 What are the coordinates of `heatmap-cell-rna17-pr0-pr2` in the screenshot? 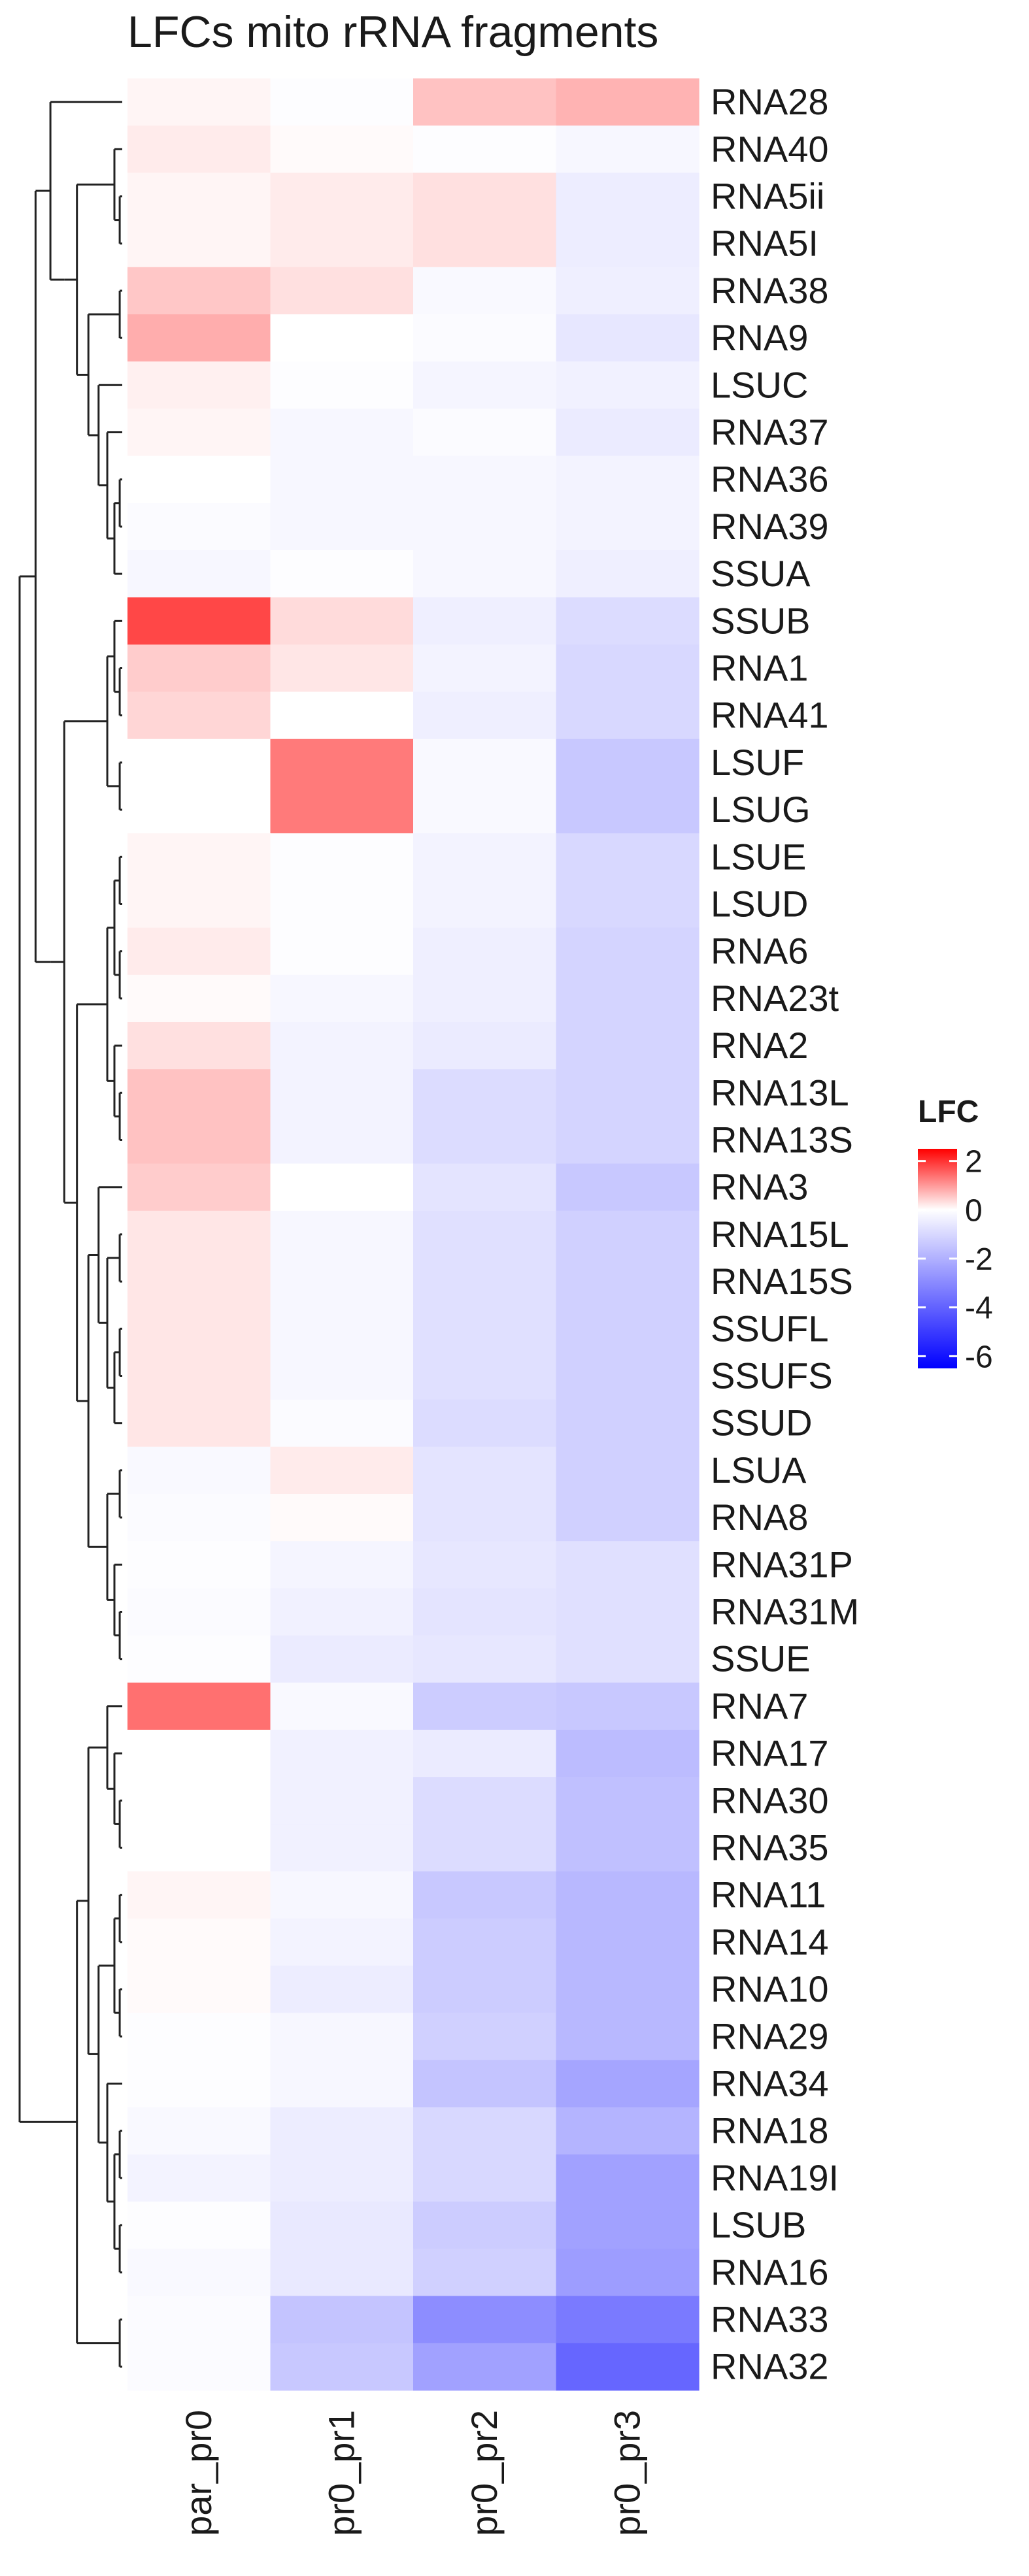 It's located at (485, 1753).